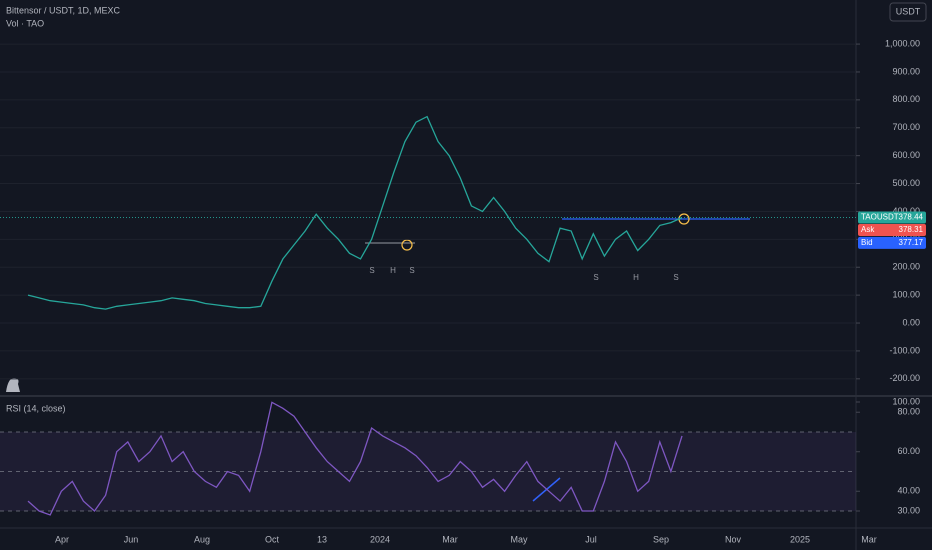 This screenshot has height=550, width=932. What do you see at coordinates (904, 378) in the screenshot?
I see `y-tick-label: -200.00` at bounding box center [904, 378].